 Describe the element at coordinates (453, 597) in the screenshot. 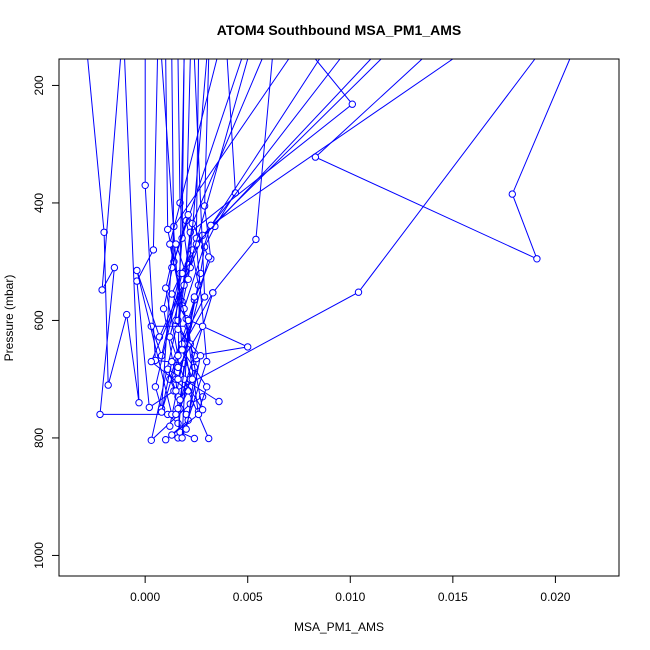

I see `x-tick-label: 0.015` at that location.